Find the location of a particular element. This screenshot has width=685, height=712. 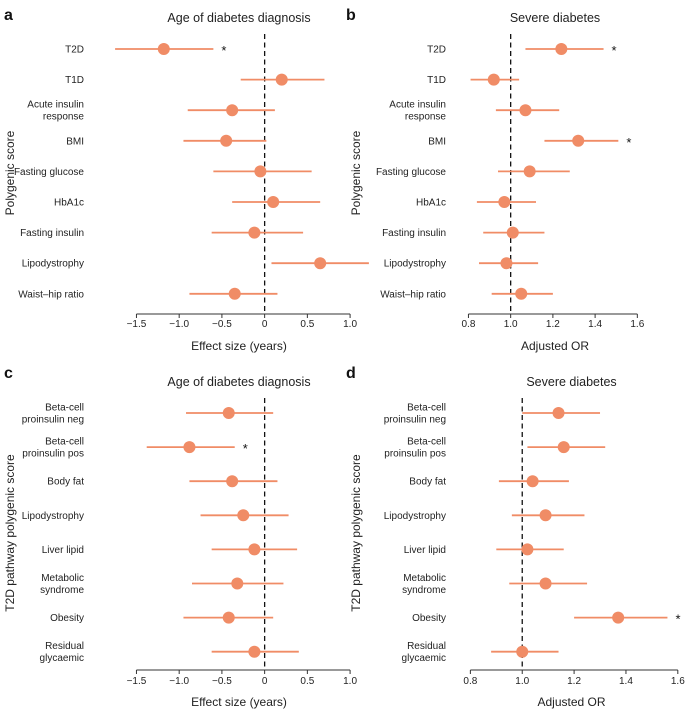

x-tick-label: −1.5 is located at coordinates (137, 324).